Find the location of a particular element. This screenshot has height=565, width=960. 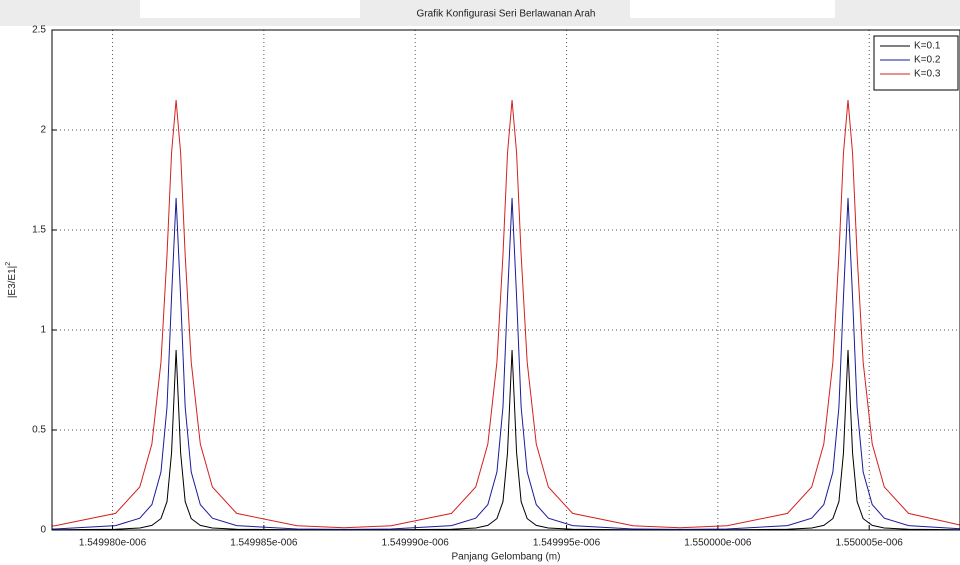

y-tick-label: 0 is located at coordinates (43, 530).